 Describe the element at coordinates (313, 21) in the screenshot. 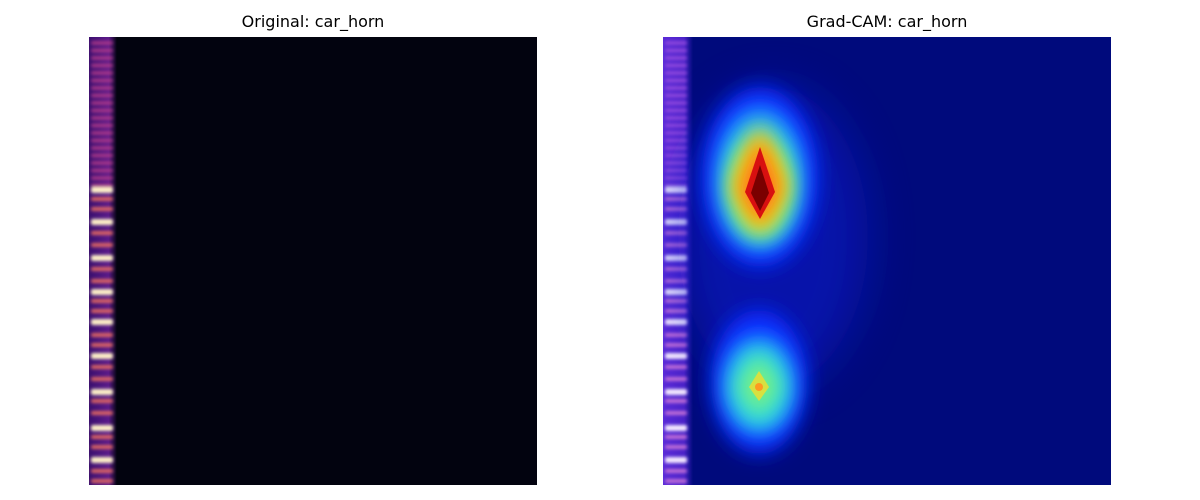

I see `original-panel-title: Original: car_horn` at that location.